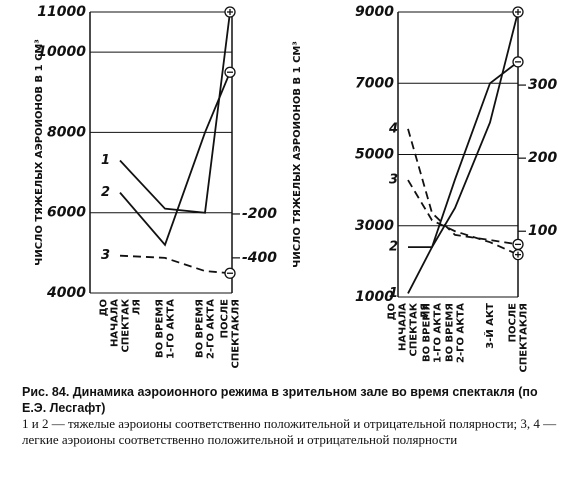 This screenshot has height=498, width=576. I want to click on y2-tick-label: 300, so click(542, 85).